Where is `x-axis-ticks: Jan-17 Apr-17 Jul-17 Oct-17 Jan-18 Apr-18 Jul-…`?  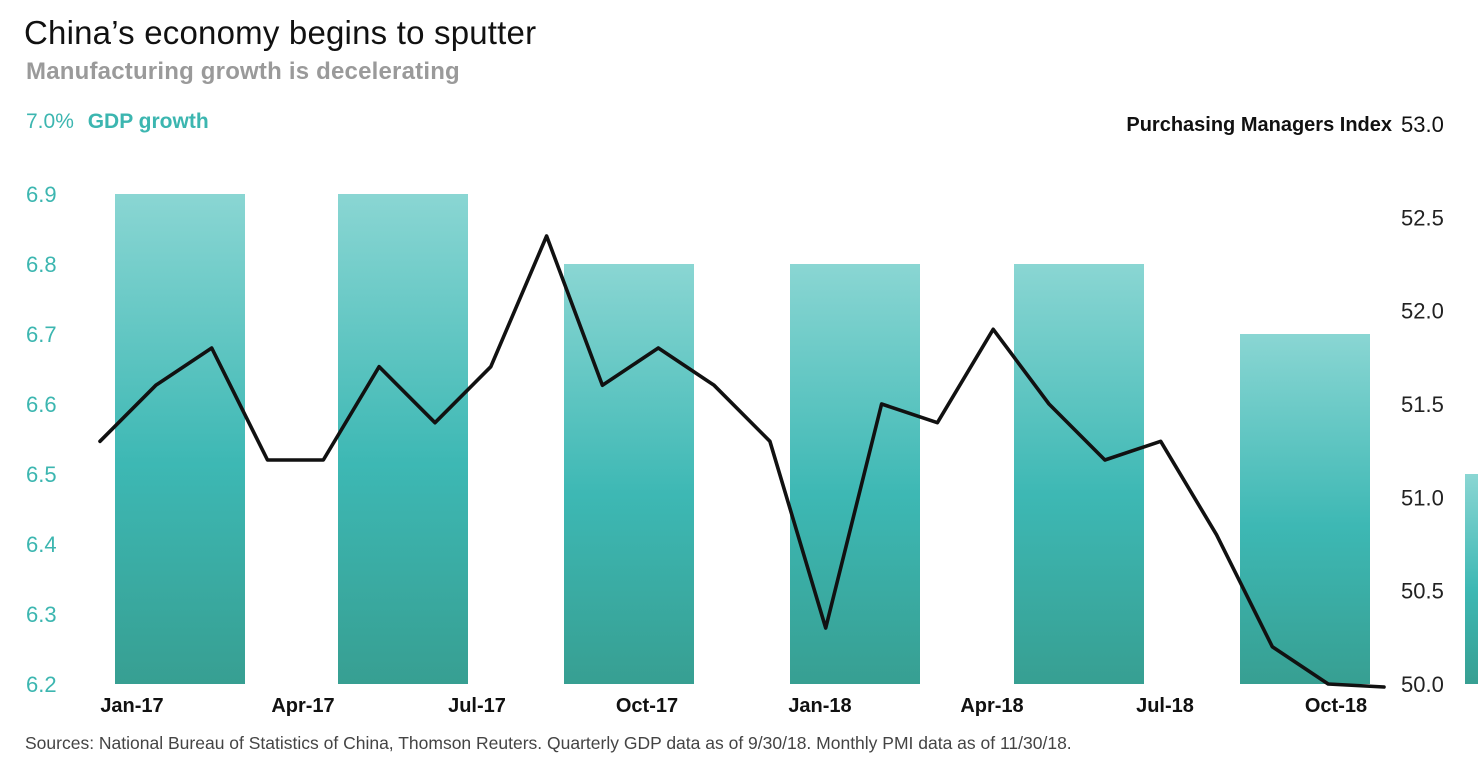
x-axis-ticks: Jan-17 Apr-17 Jul-17 Oct-17 Jan-18 Apr-18 Jul-… is located at coordinates (733, 706).